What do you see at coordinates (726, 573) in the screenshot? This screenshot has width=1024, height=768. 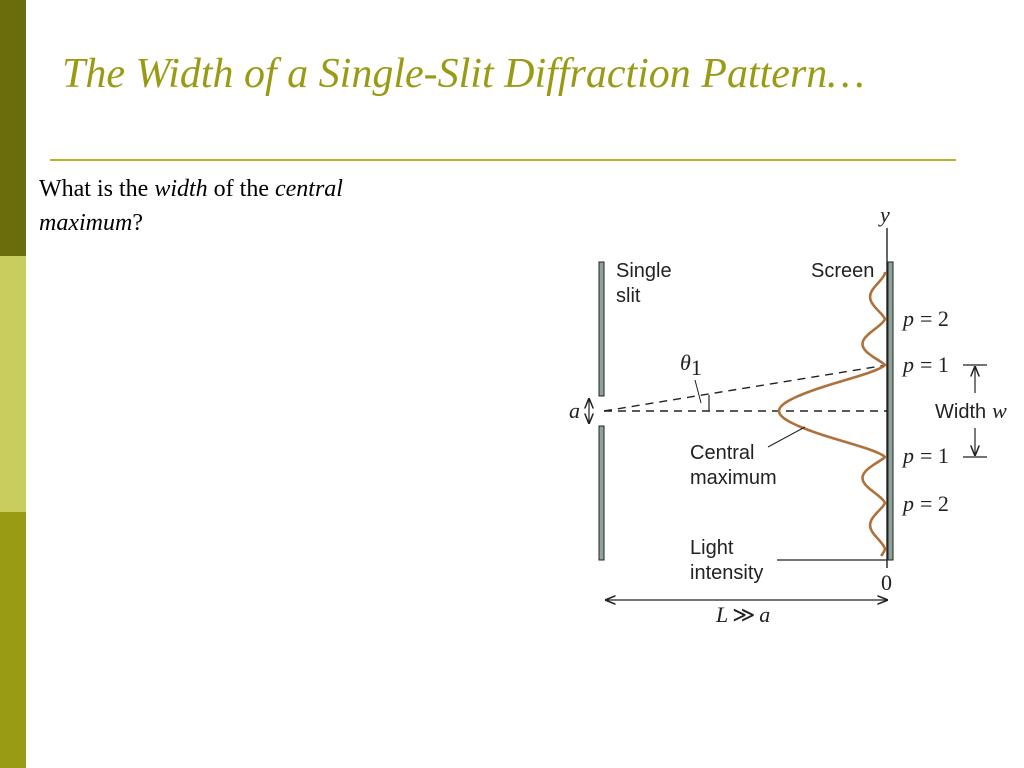 I see `light-intensity-label-line2: intensity` at bounding box center [726, 573].